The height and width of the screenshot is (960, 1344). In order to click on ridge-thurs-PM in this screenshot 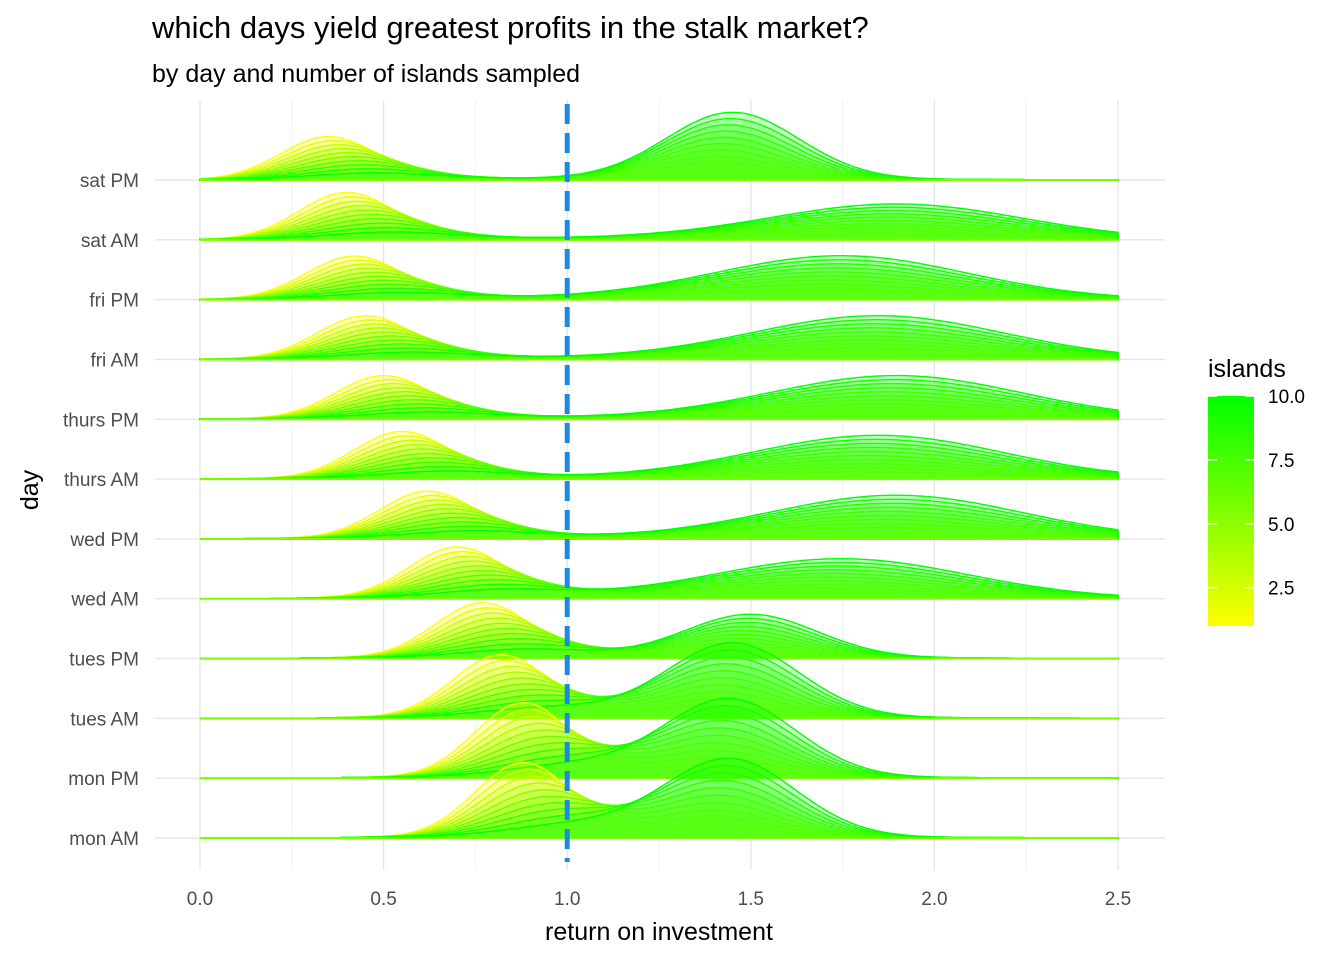, I will do `click(659, 397)`.